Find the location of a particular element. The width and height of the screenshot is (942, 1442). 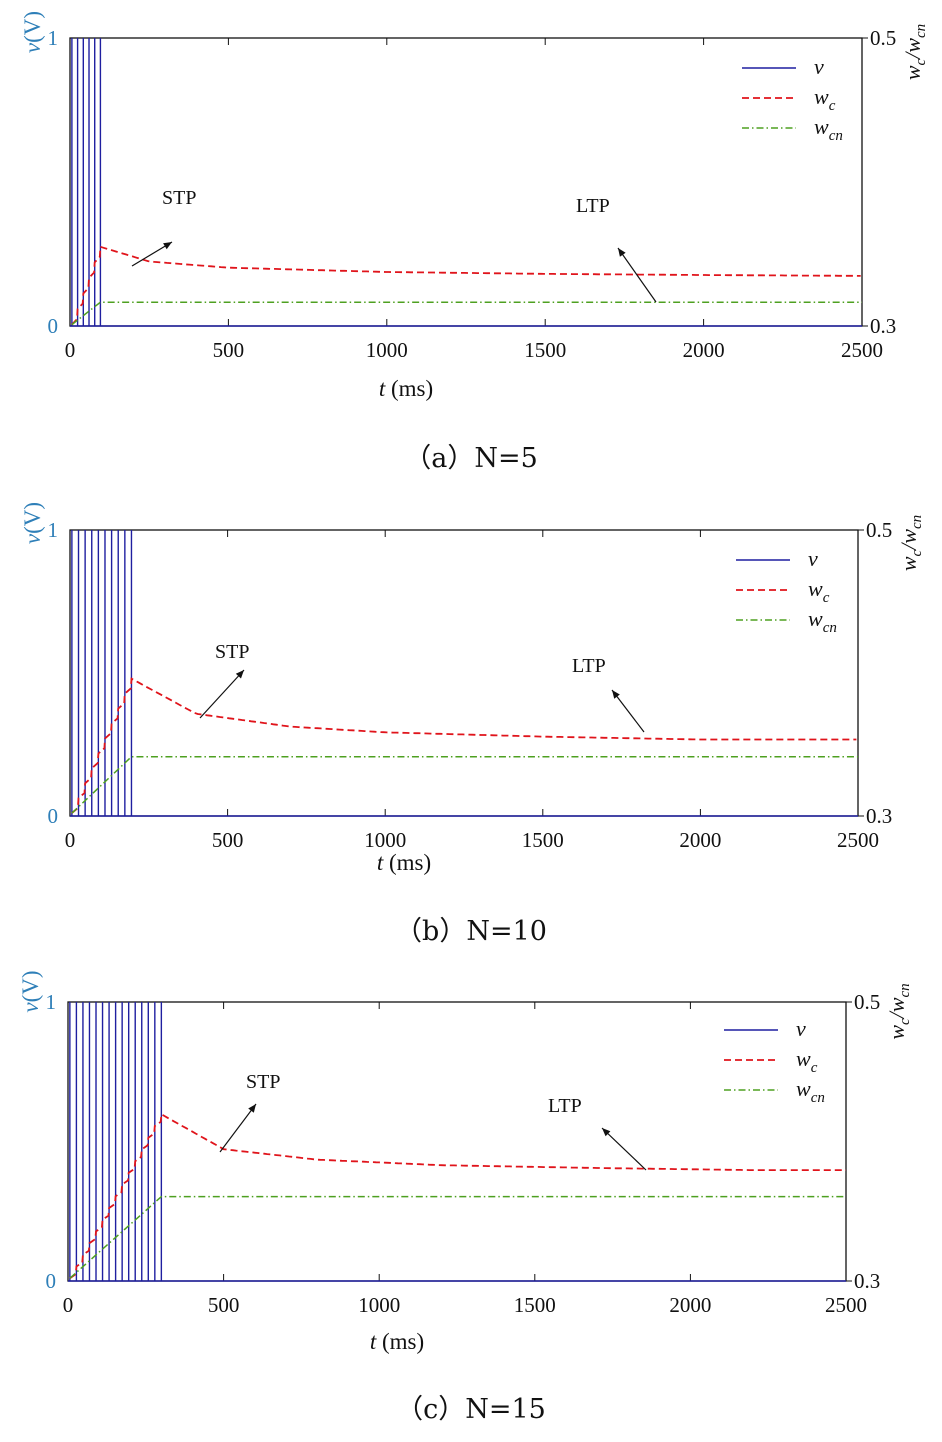

caption-a: （a）N=5 is located at coordinates (471, 458).